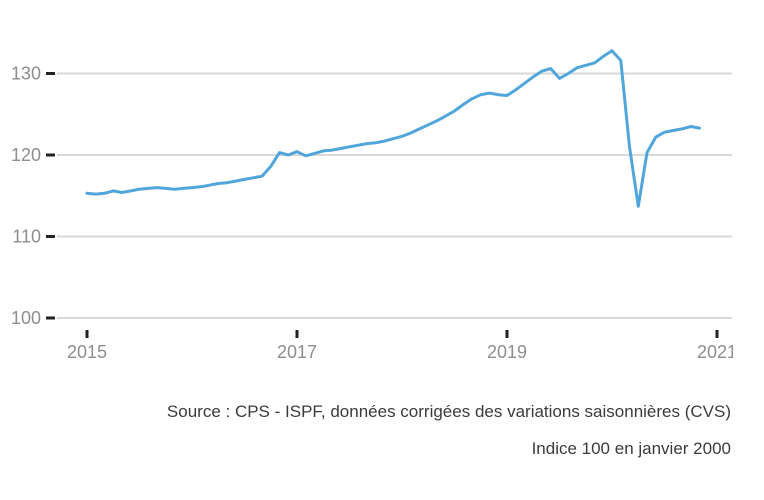  What do you see at coordinates (87, 352) in the screenshot?
I see `x-axis-label: 2015` at bounding box center [87, 352].